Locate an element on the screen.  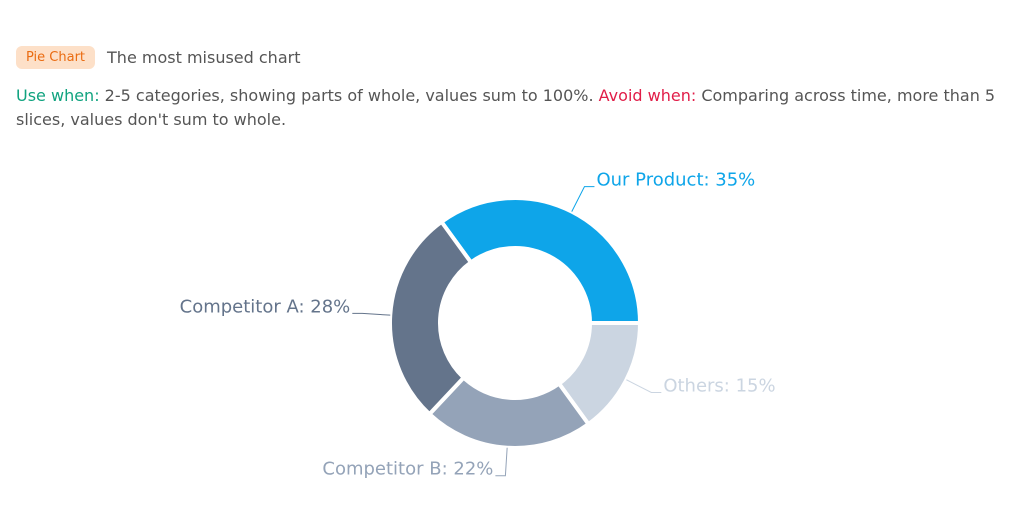
subtitle: The most misused chart is located at coordinates (204, 57).